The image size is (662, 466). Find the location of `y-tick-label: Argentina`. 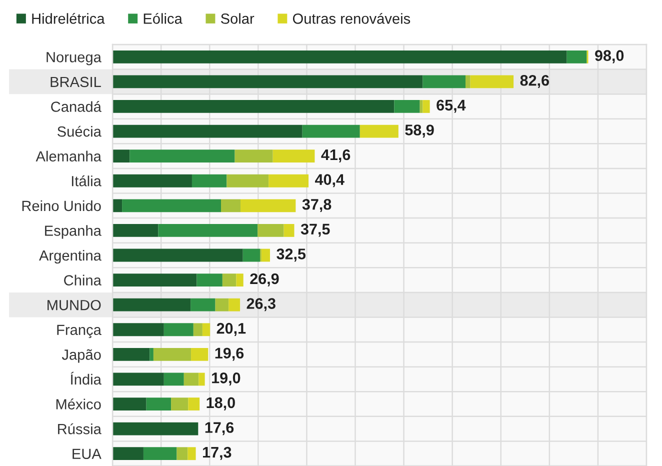

y-tick-label: Argentina is located at coordinates (70, 257).